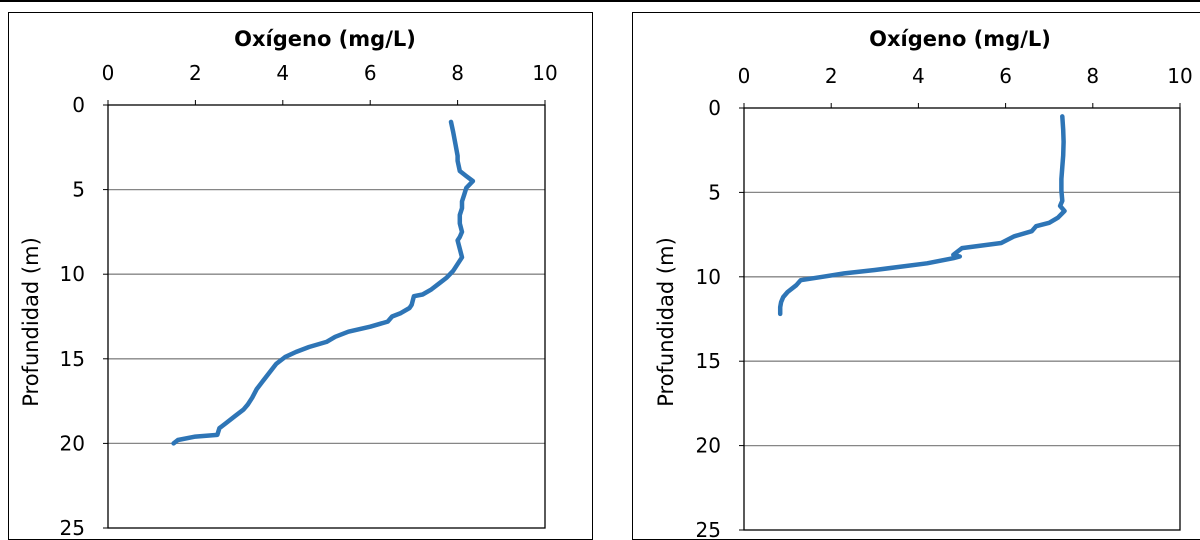 The image size is (1200, 540). What do you see at coordinates (666, 322) in the screenshot?
I see `chart2-y-axis-title: Profundidad (m)` at bounding box center [666, 322].